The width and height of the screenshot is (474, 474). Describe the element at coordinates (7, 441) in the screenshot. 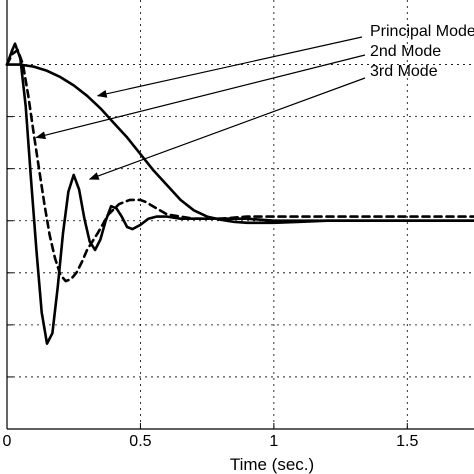

I see `x-tick-label: 0` at that location.